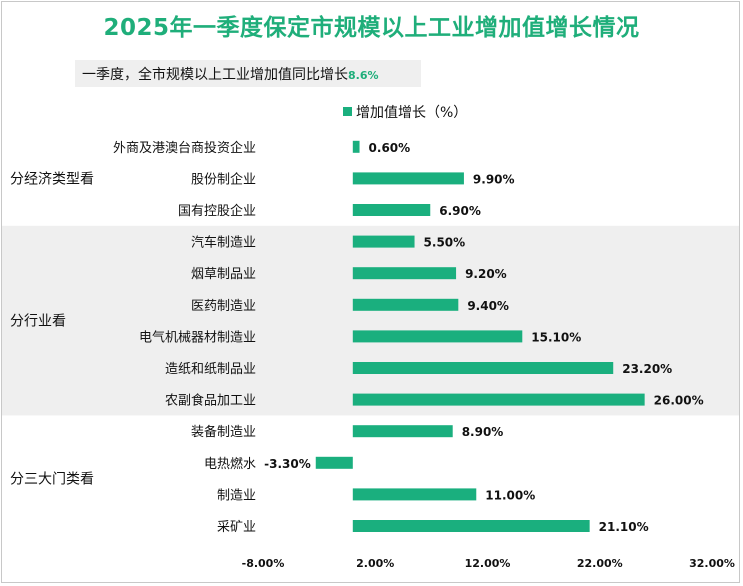 Image resolution: width=743 pixels, height=586 pixels. Describe the element at coordinates (347, 111) in the screenshot. I see `legend-swatch` at that location.